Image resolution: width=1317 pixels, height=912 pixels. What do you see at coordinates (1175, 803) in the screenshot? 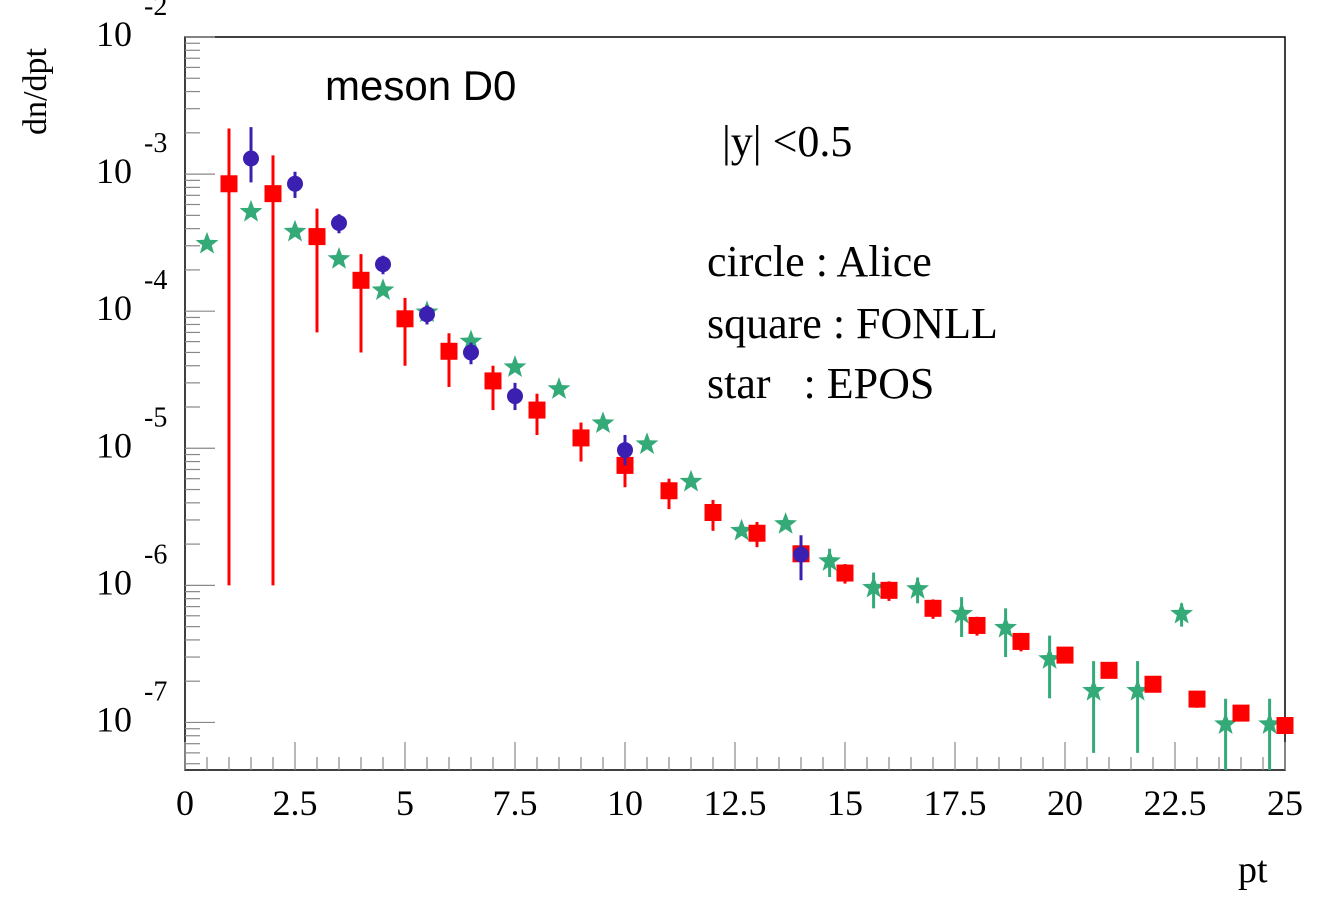
I see `x-tick-label: 22.5` at bounding box center [1175, 803].